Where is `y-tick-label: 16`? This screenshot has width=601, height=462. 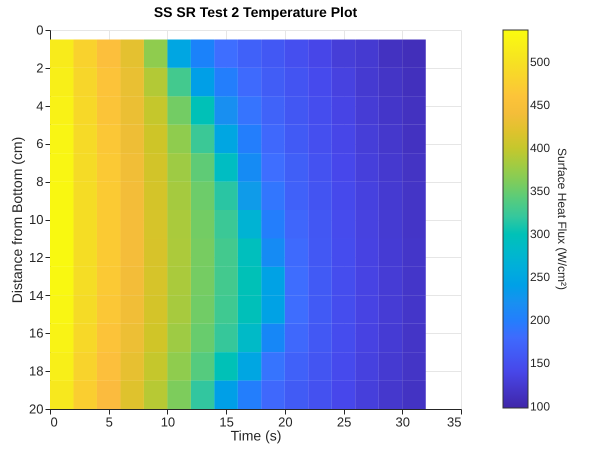 y-tick-label: 16 is located at coordinates (36, 333).